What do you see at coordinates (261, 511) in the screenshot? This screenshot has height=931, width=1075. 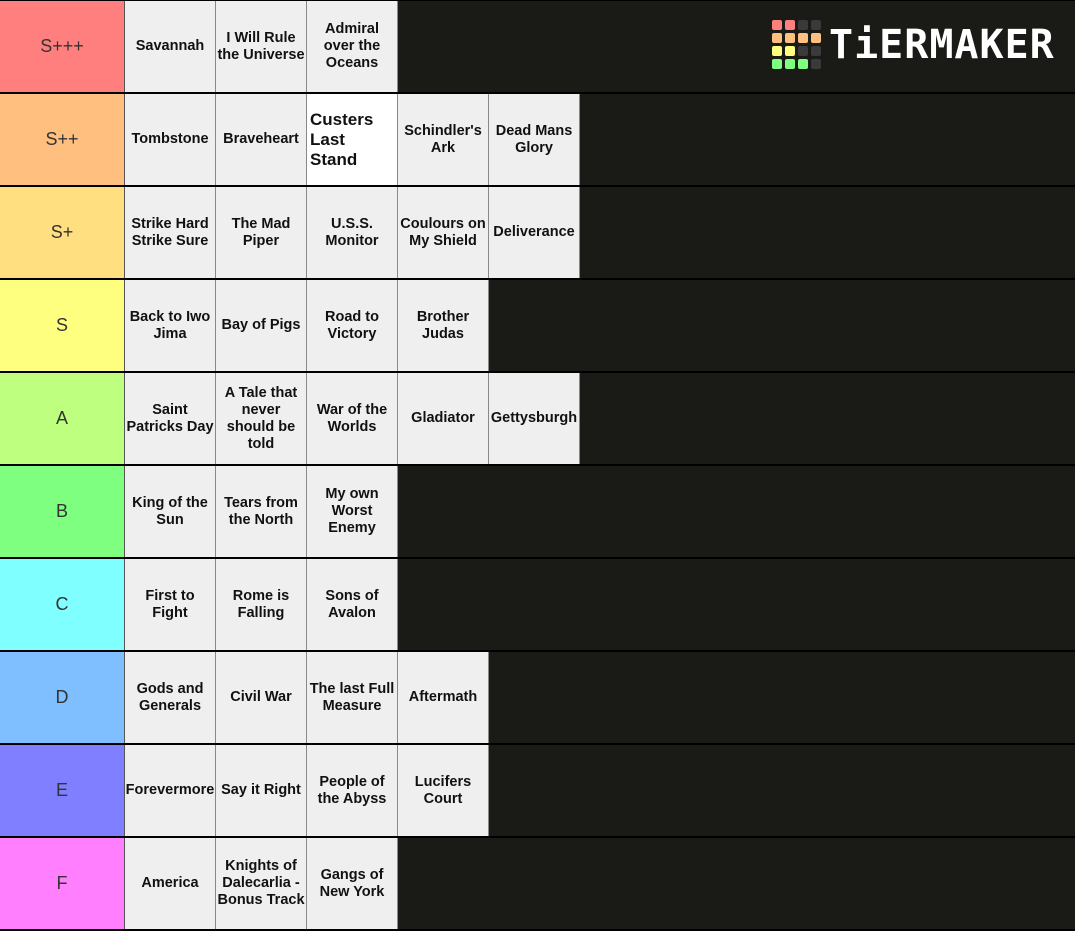 I see `tier-item: Tears from the North` at bounding box center [261, 511].